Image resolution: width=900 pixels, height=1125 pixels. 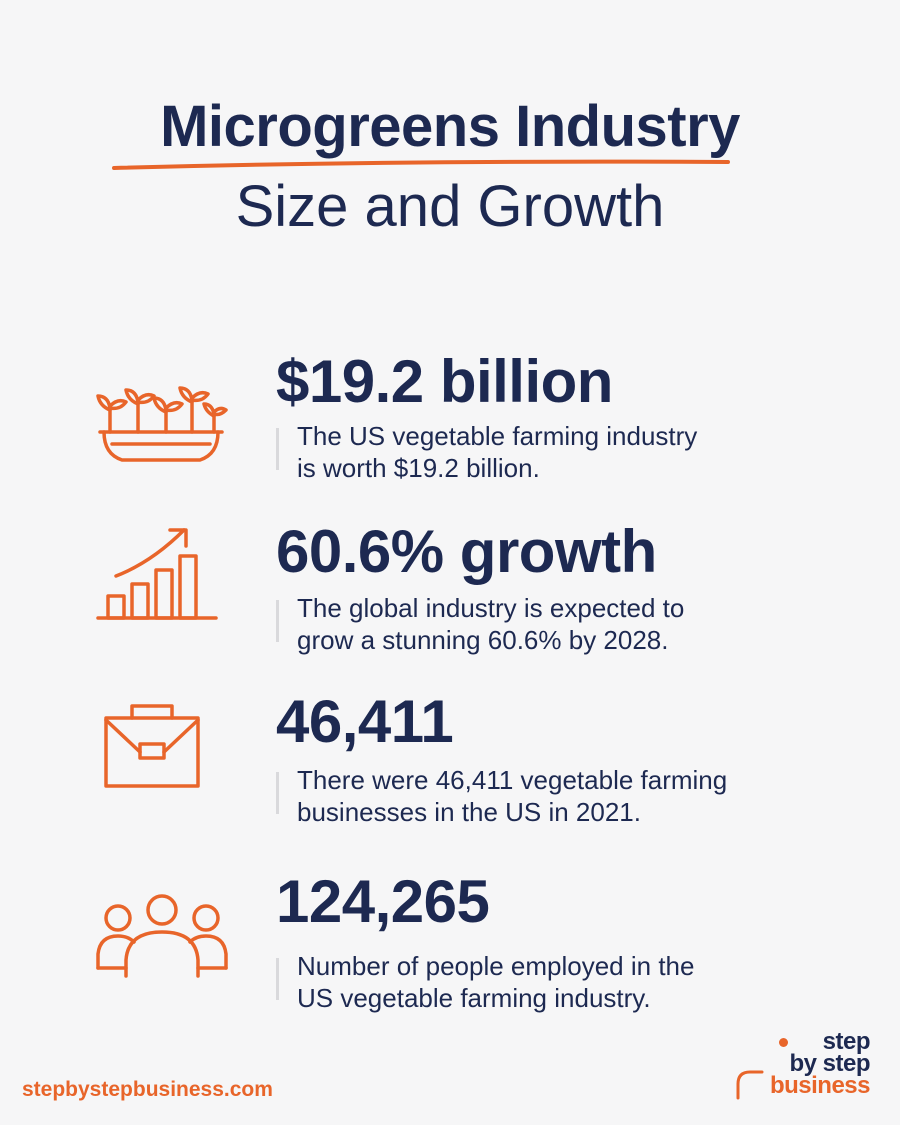 What do you see at coordinates (750, 1085) in the screenshot?
I see `logo-step-mark` at bounding box center [750, 1085].